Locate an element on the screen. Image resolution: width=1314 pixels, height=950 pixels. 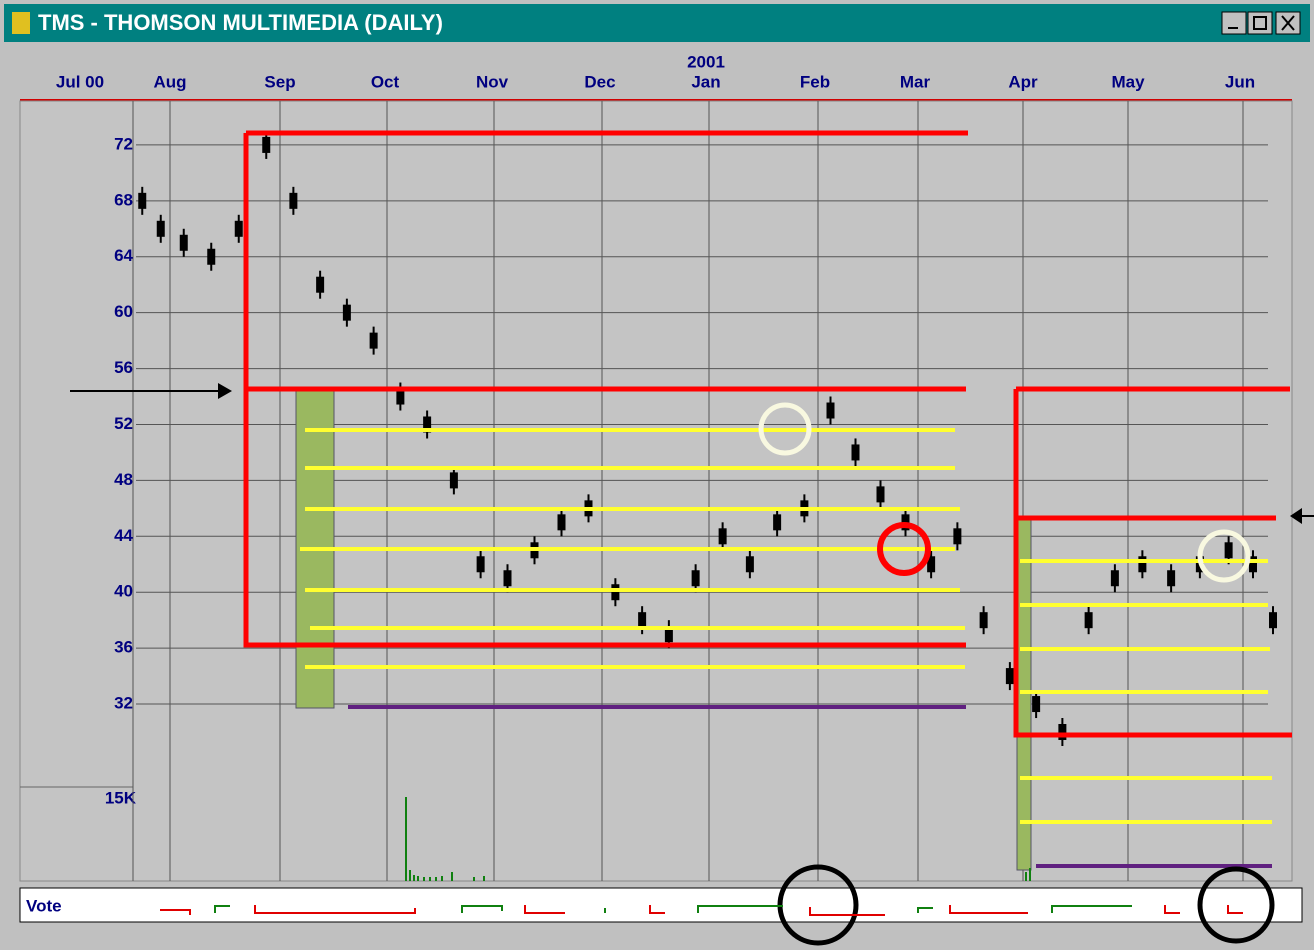
black-circle is located at coordinates (1236, 905).